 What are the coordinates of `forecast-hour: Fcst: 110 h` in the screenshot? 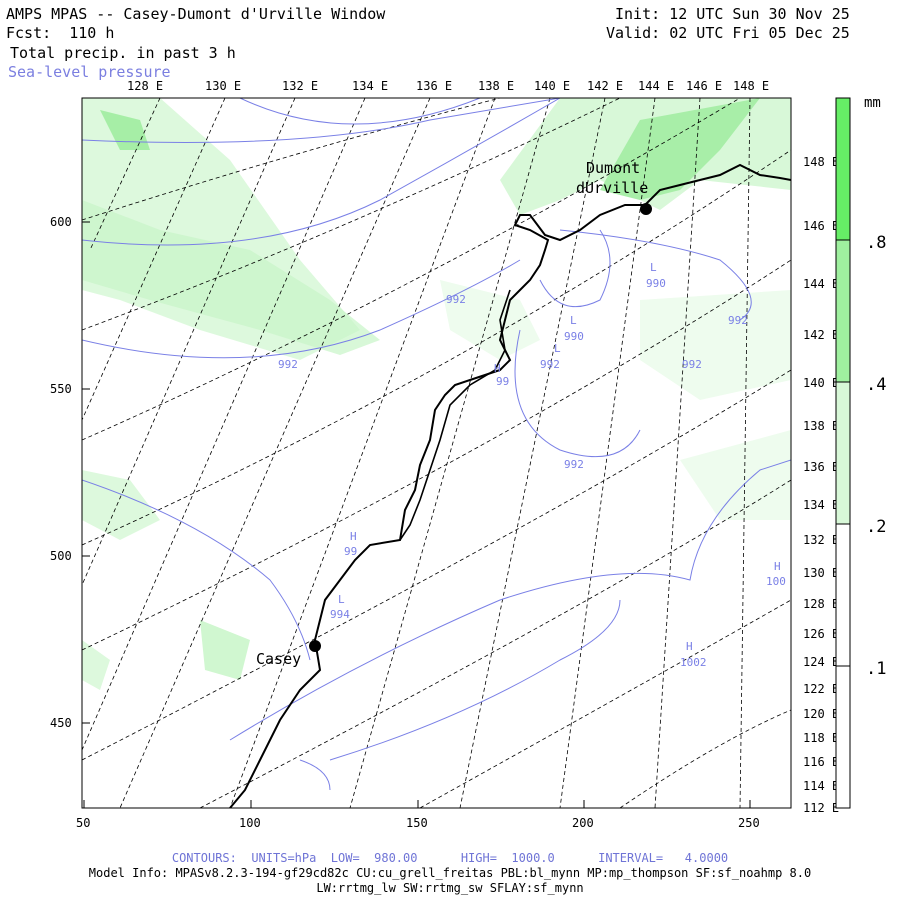 It's located at (60, 33).